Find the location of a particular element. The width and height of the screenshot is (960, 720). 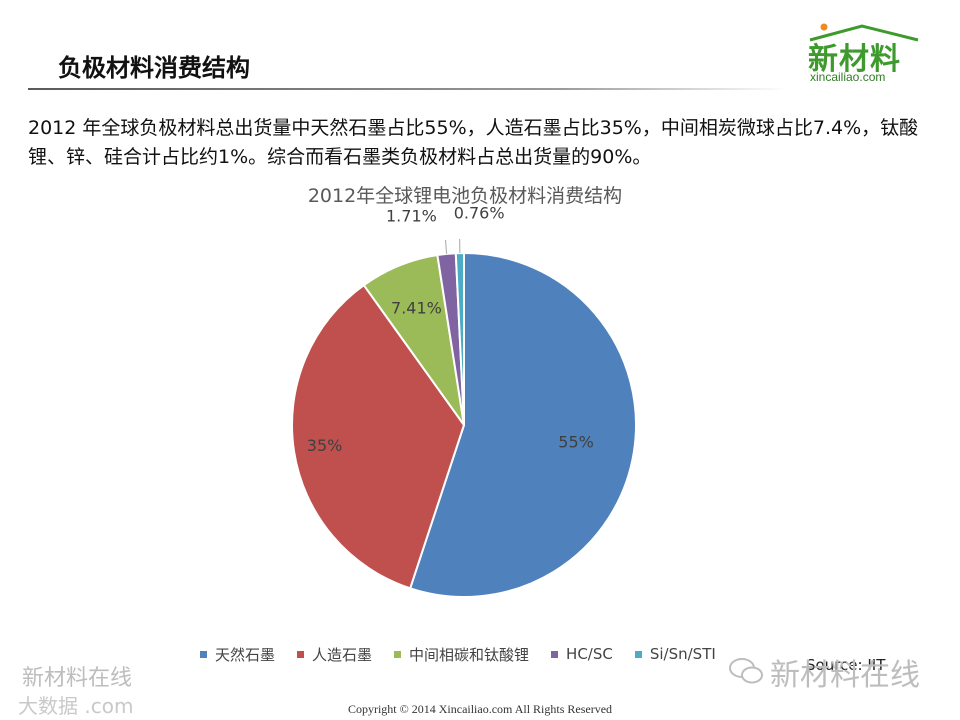

chart-title: 2012年全球锂电池负极材料消费结构 is located at coordinates (465, 196).